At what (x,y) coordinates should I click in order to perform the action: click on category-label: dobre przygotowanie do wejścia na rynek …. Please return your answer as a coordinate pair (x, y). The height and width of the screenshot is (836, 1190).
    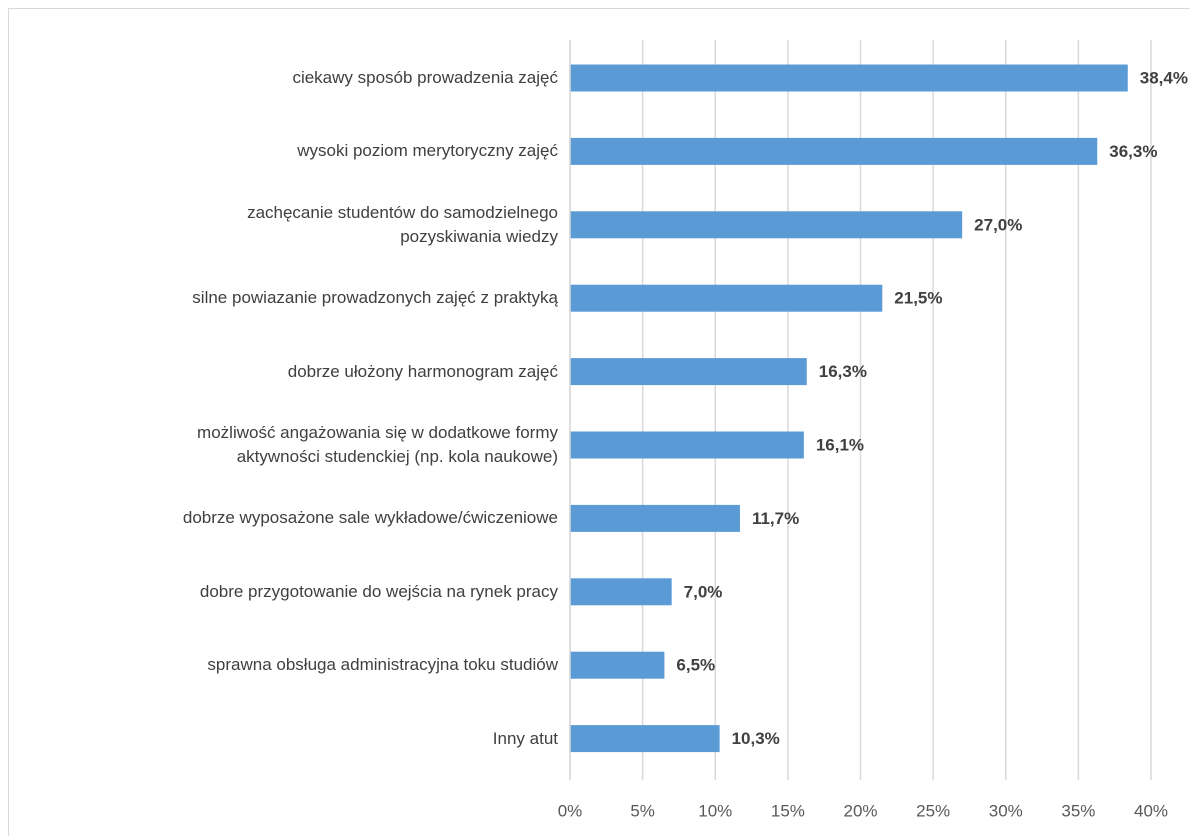
    Looking at the image, I should click on (378, 591).